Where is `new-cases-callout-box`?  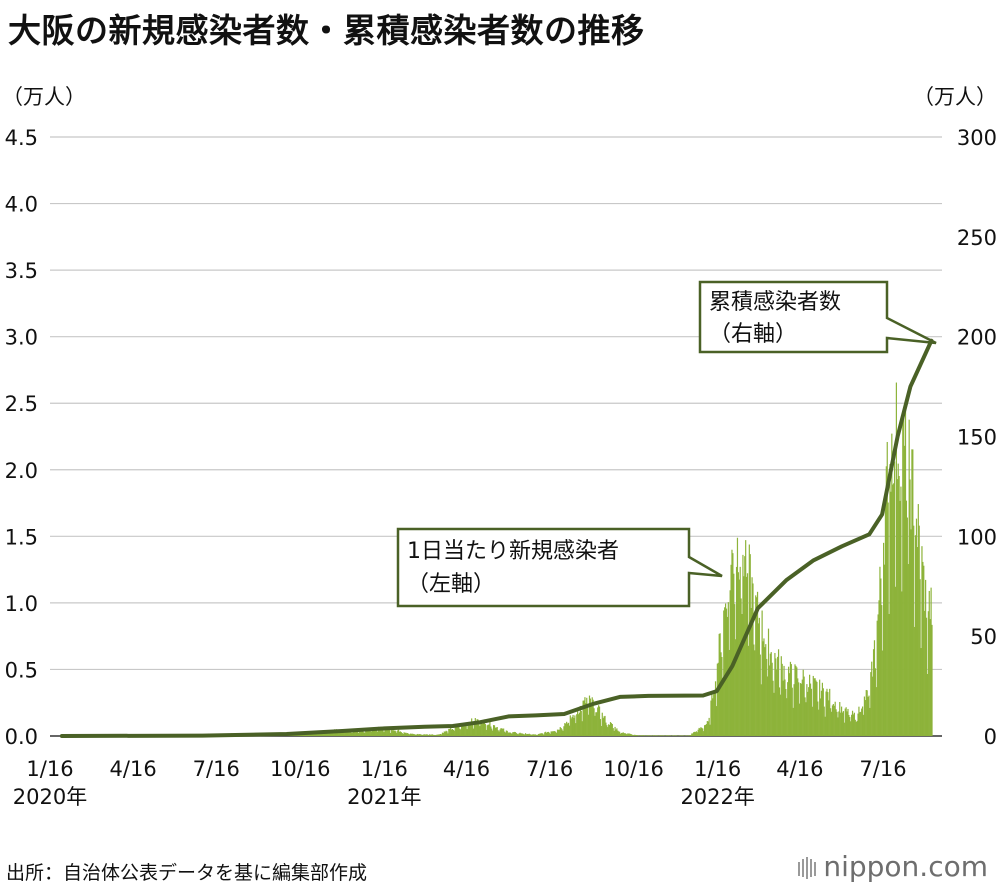
new-cases-callout-box is located at coordinates (559, 567).